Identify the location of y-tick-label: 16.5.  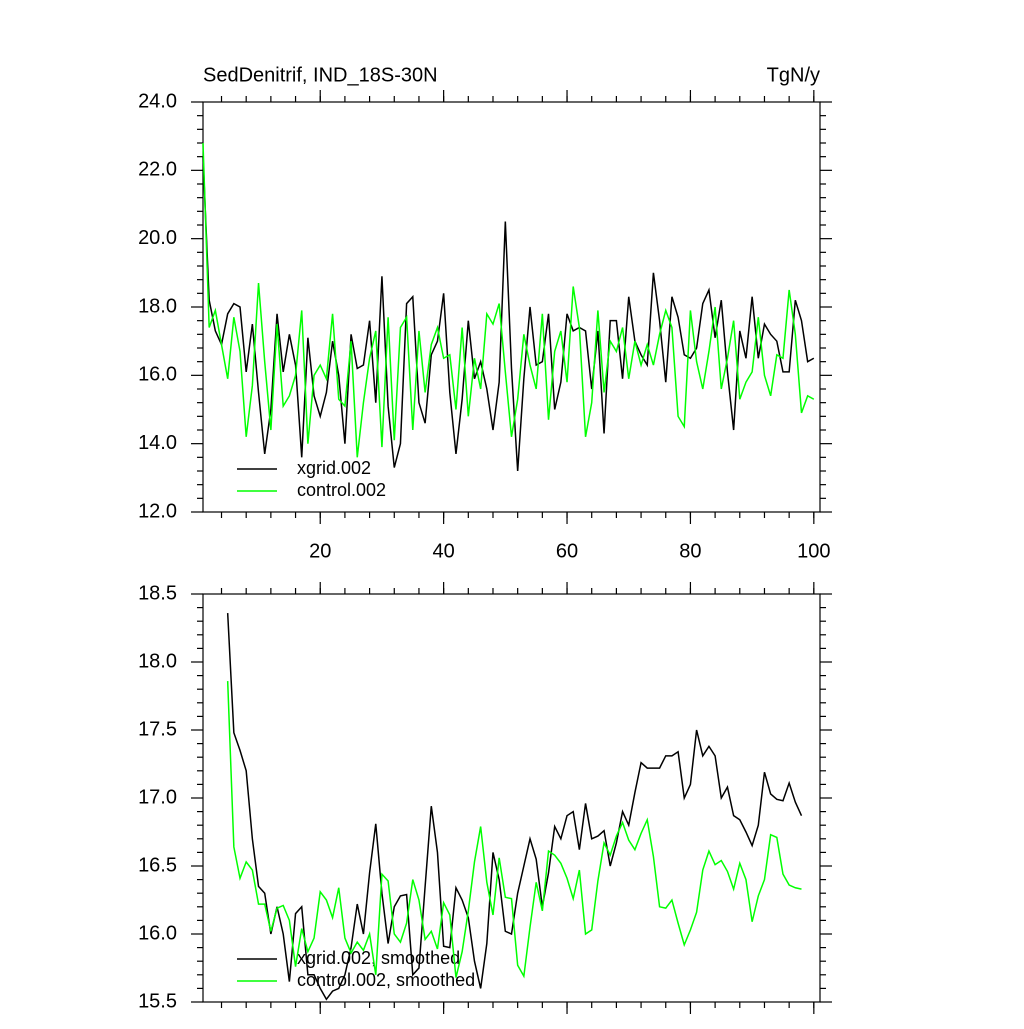
(157, 865).